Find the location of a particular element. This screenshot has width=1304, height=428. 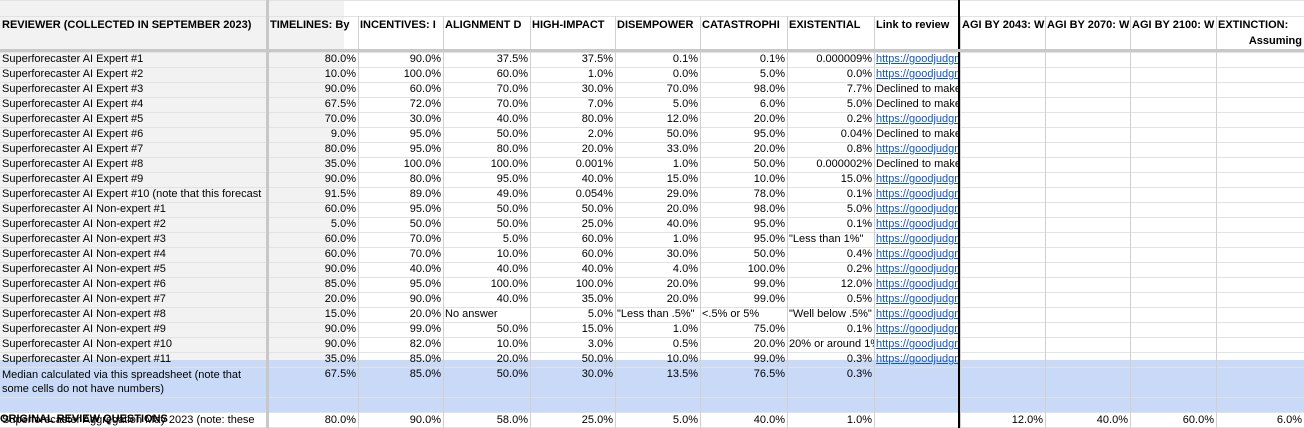

column-header-link: Link to review is located at coordinates (913, 25).